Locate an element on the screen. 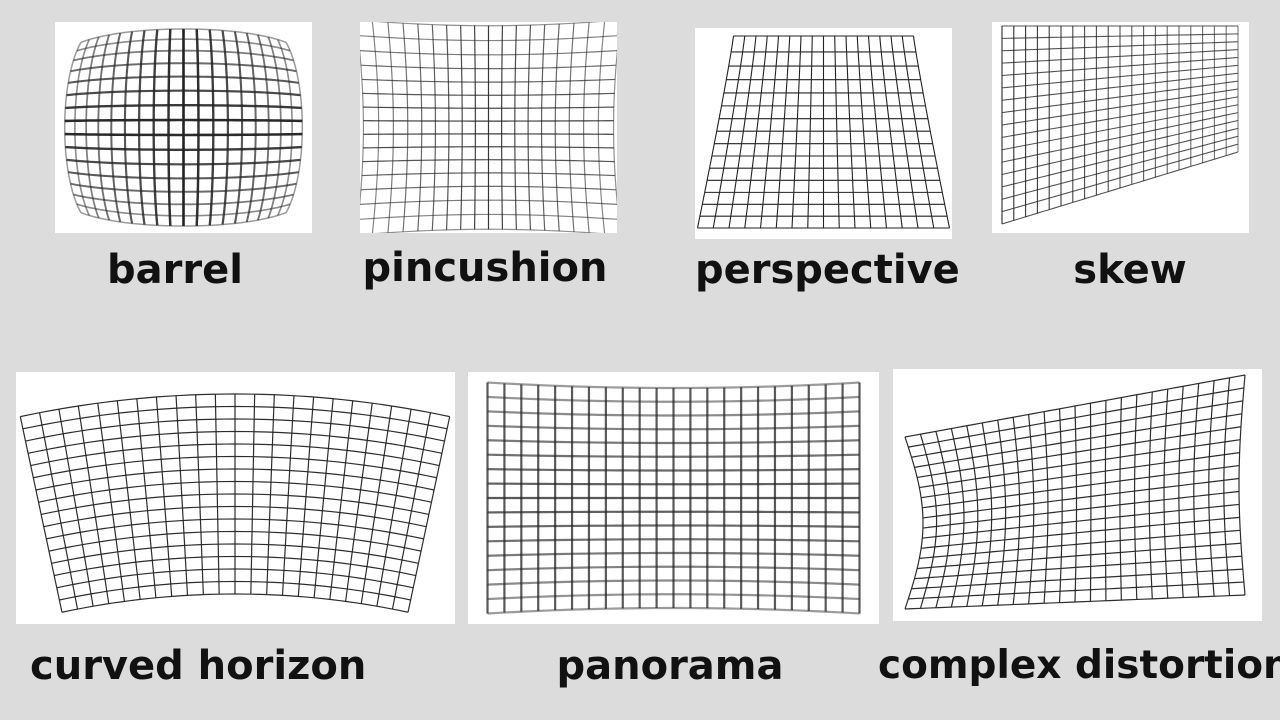  complex-distortion-grid-panel is located at coordinates (1077, 495).